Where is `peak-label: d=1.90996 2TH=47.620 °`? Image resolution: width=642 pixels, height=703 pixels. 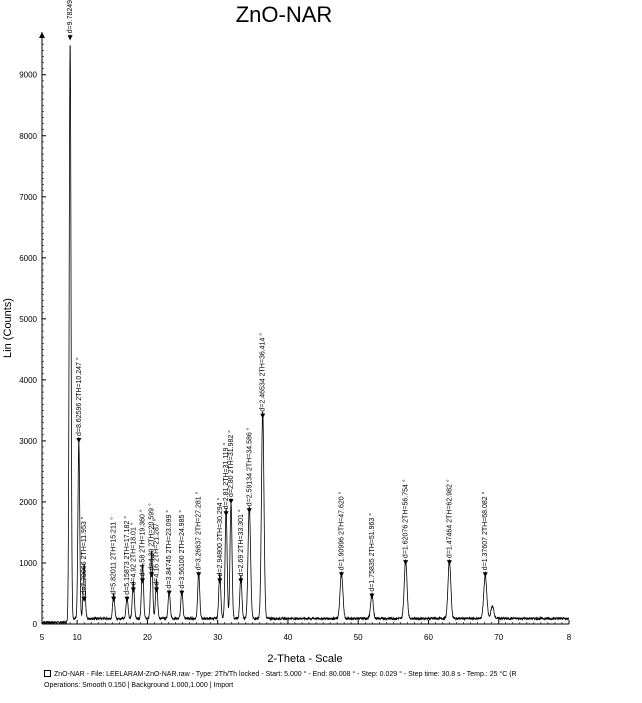
peak-label: d=1.90996 2TH=47.620 ° is located at coordinates (341, 530).